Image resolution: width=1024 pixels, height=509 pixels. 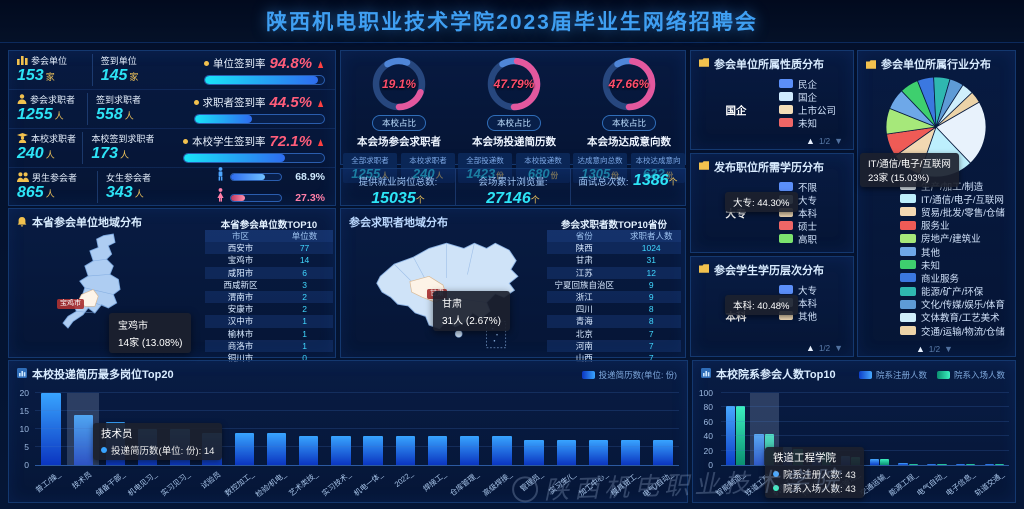 What do you see at coordinates (629, 84) in the screenshot?
I see `gauge-ring: 47.66%` at bounding box center [629, 84].